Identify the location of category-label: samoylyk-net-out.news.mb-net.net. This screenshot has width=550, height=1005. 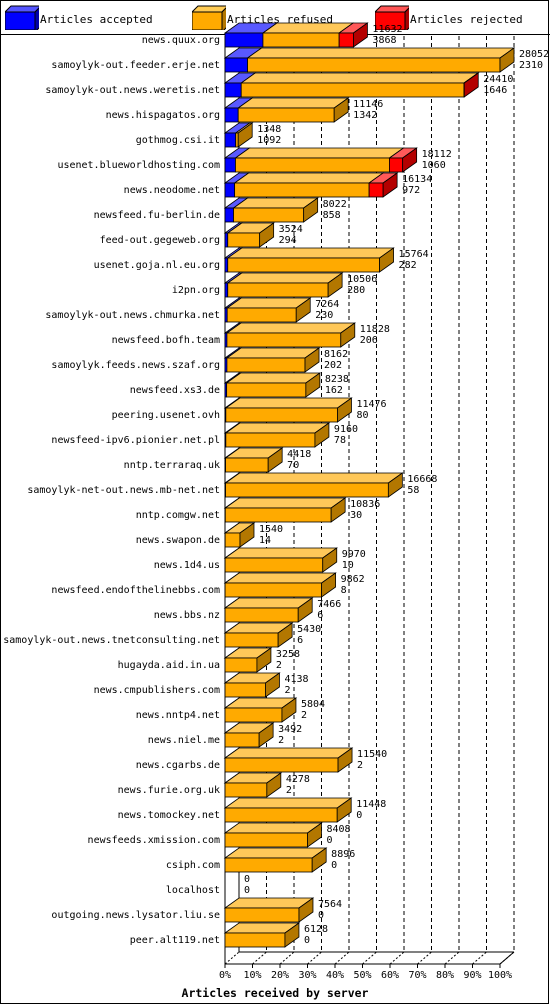
(123, 490).